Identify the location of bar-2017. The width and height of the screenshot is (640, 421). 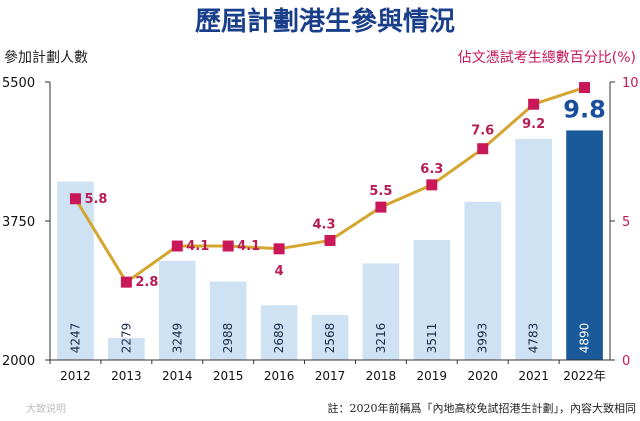
(330, 337).